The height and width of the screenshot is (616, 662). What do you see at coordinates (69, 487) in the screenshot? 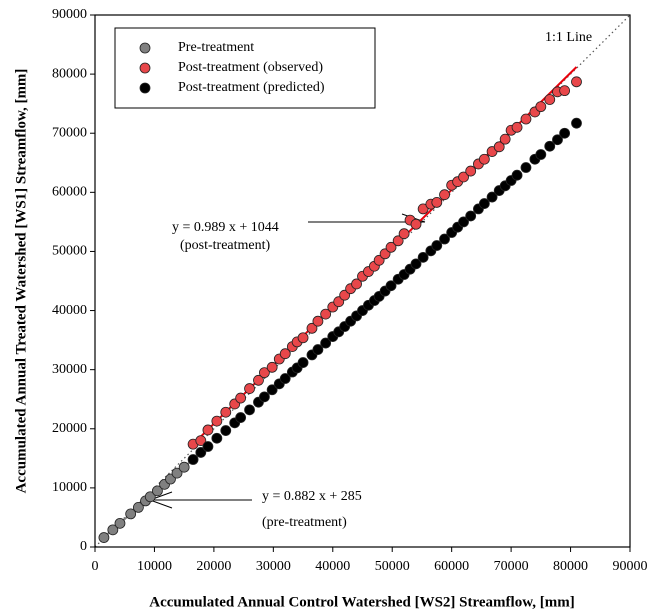
I see `y-tick-label: 10000` at bounding box center [69, 487].